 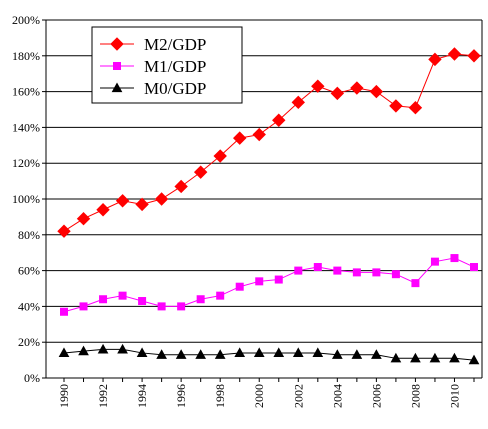 I want to click on x-tick-label: 2006, so click(x=376, y=396).